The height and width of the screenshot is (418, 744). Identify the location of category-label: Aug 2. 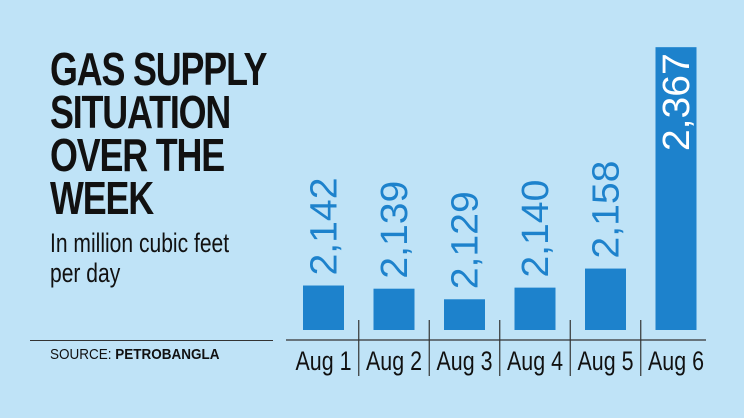
(394, 361).